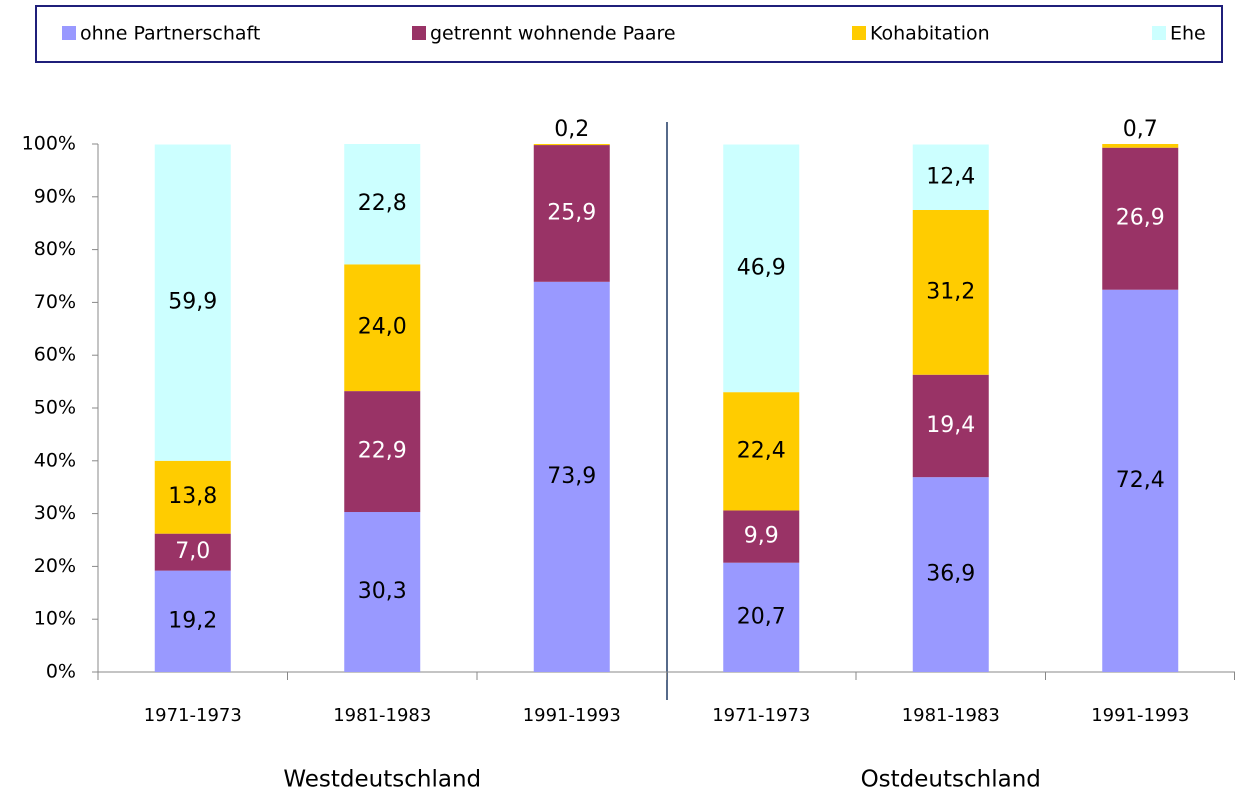  I want to click on value-label: 13,8, so click(192, 496).